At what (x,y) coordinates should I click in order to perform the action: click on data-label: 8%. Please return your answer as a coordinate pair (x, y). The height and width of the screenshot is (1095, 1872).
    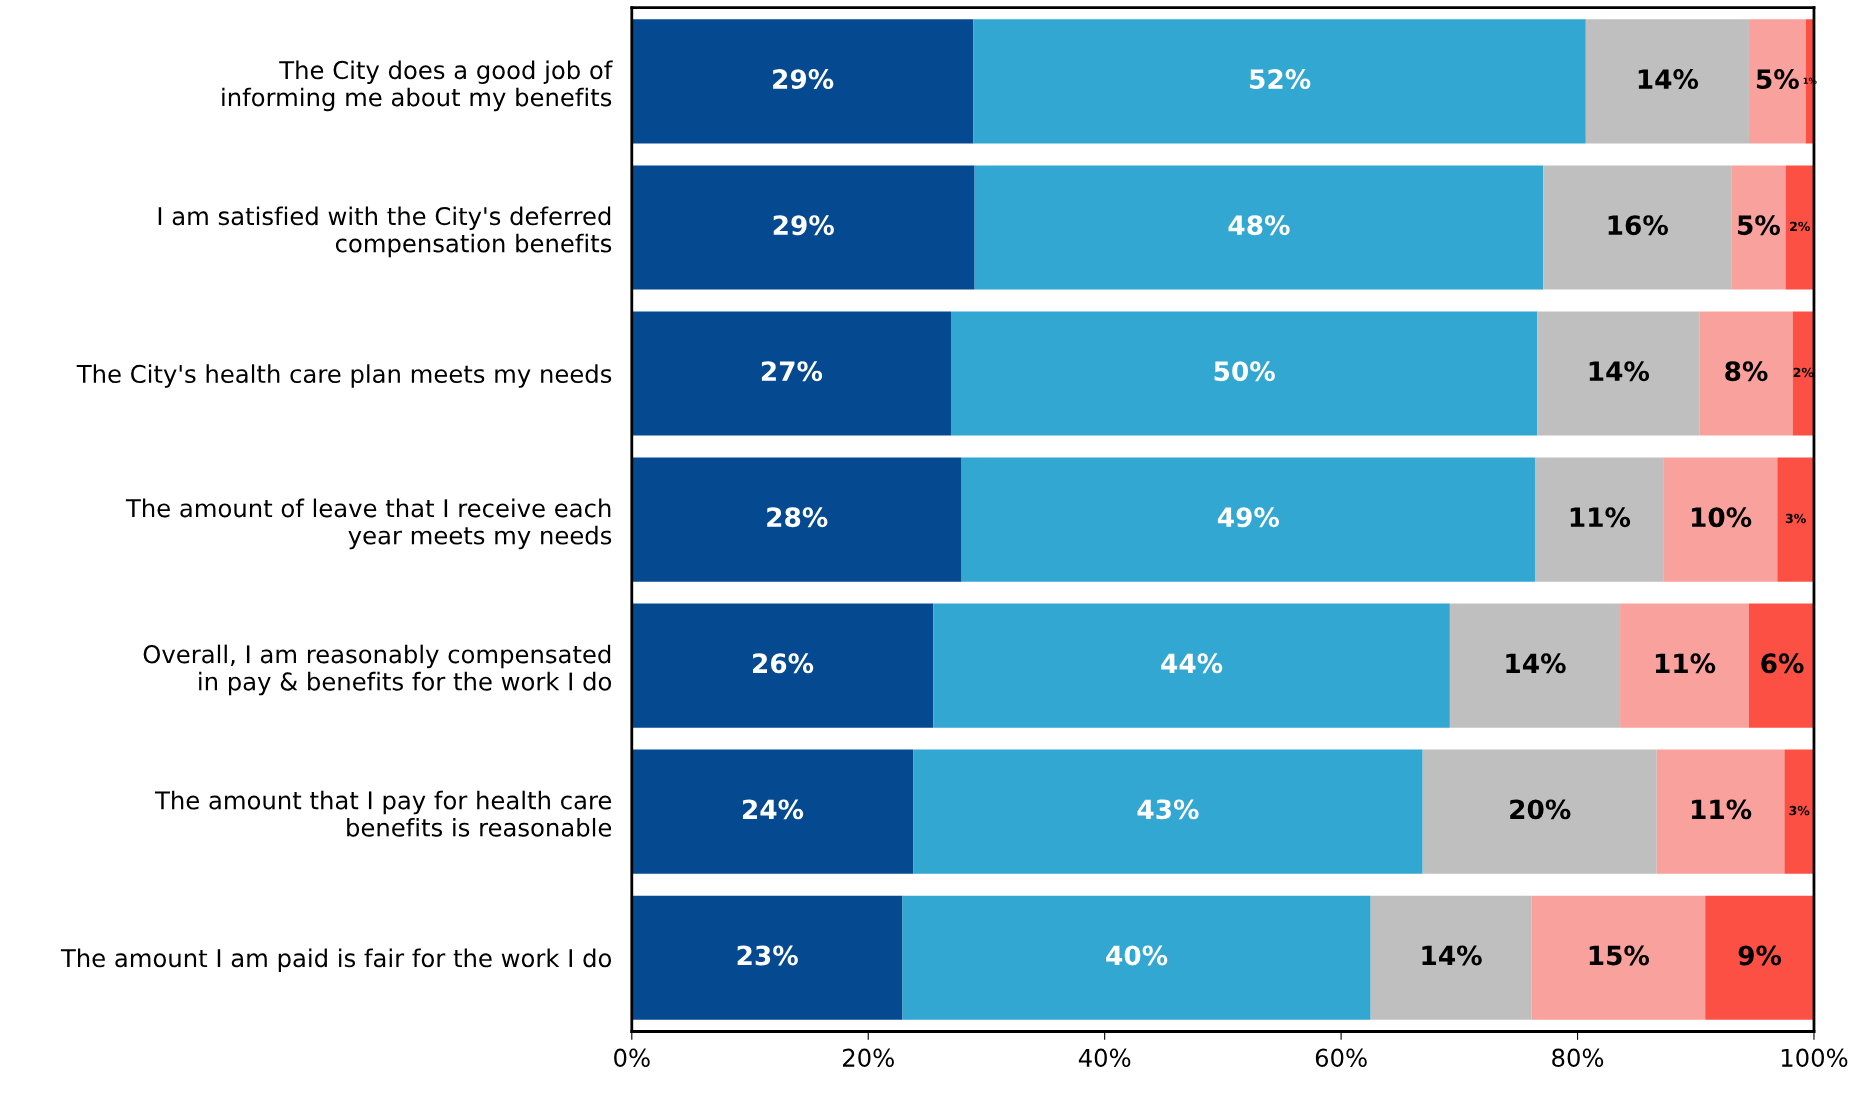
    Looking at the image, I should click on (1746, 371).